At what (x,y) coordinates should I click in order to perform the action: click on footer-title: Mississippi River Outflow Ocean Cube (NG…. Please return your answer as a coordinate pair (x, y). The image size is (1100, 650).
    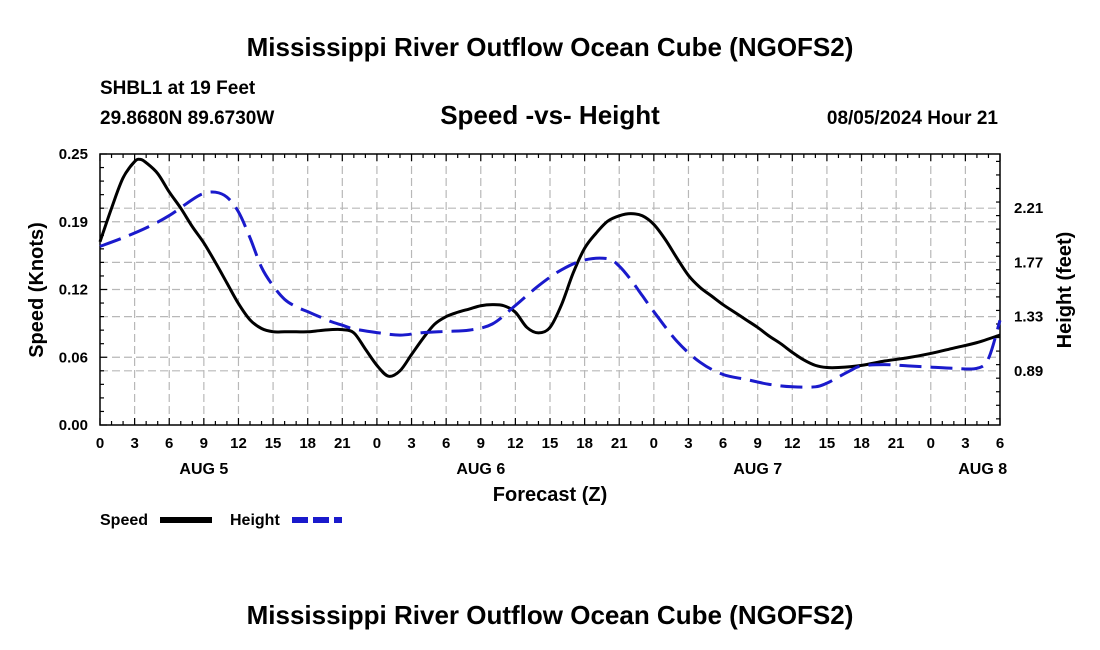
    Looking at the image, I should click on (550, 615).